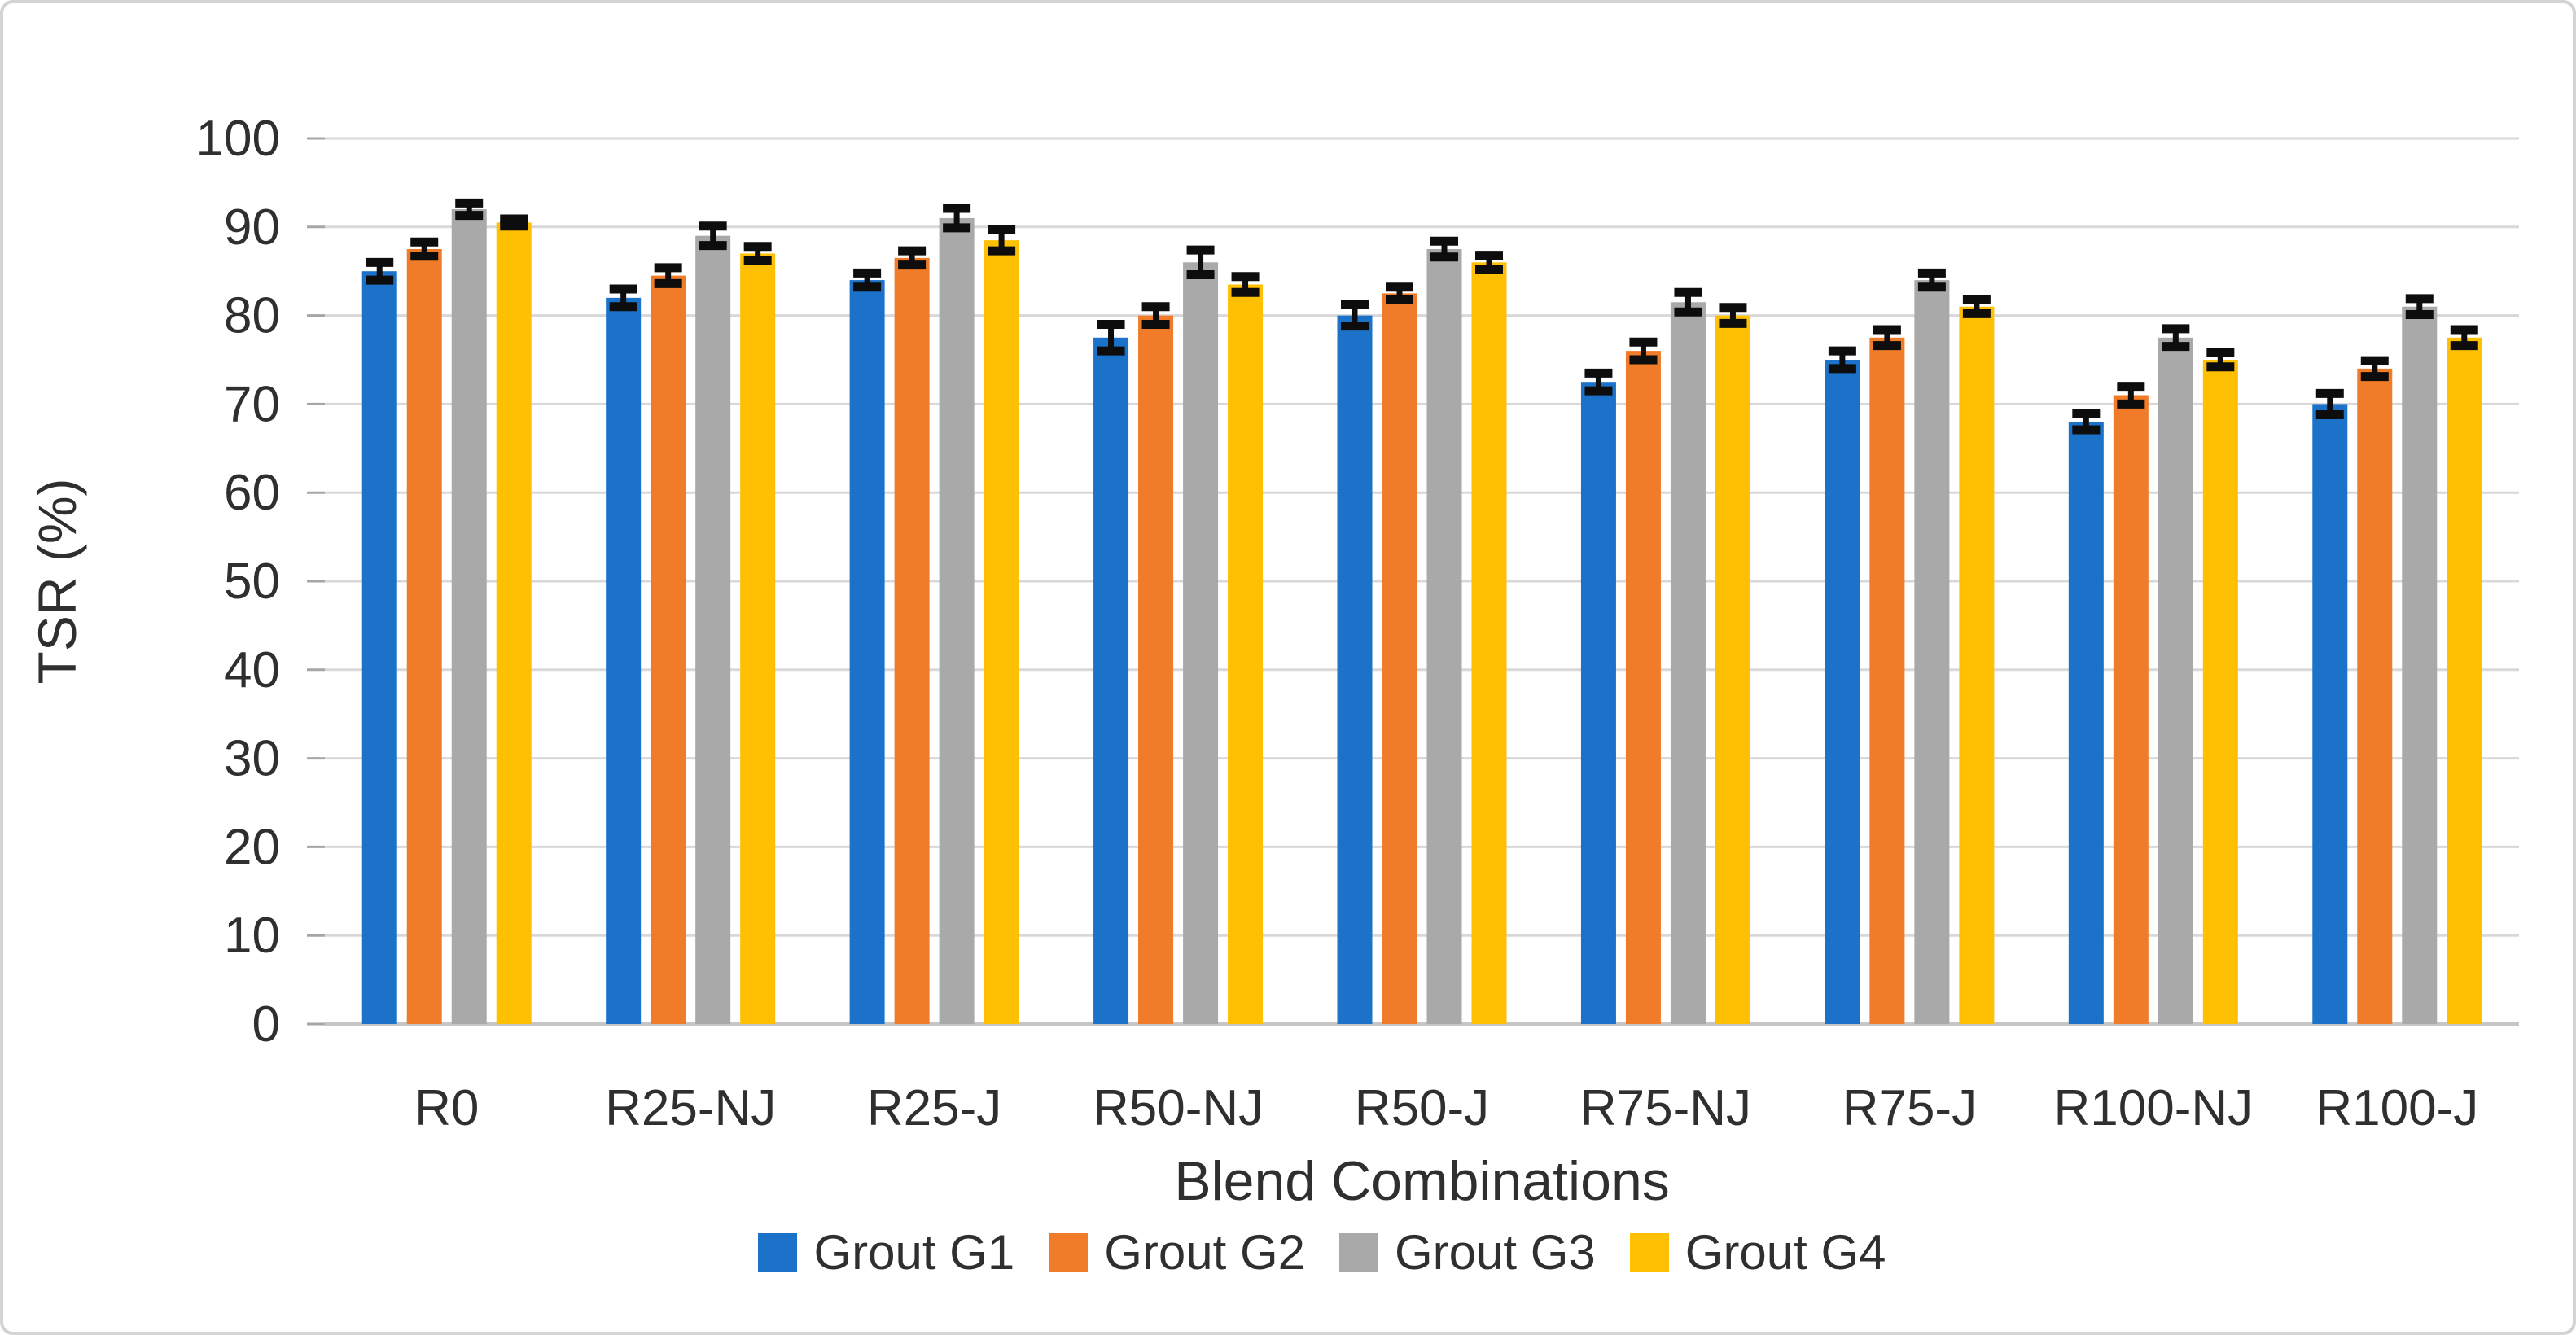 The image size is (2576, 1335). What do you see at coordinates (2154, 1108) in the screenshot?
I see `category-label-r100-nj: R100-NJ` at bounding box center [2154, 1108].